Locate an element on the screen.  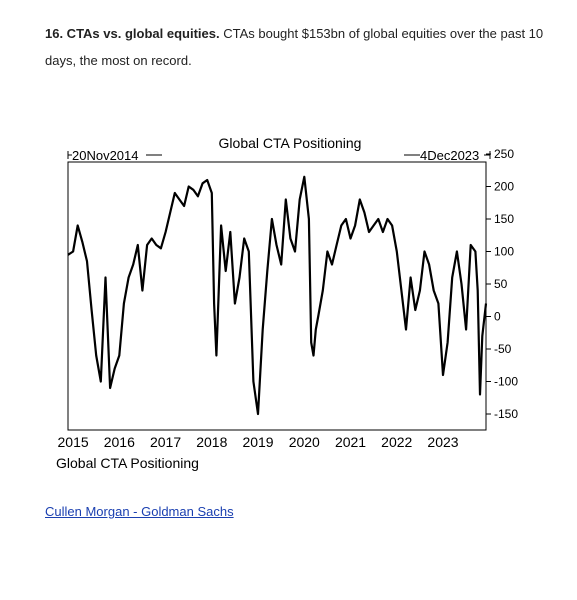
x-tick-label: 2019 is located at coordinates (257, 442).